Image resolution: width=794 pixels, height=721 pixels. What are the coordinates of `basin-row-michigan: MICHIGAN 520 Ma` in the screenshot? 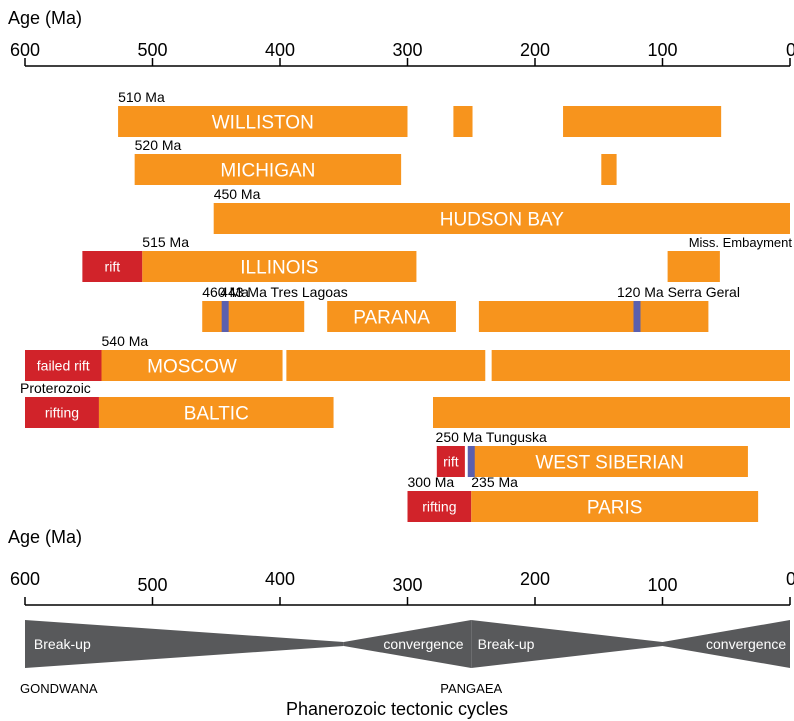 It's located at (375, 161).